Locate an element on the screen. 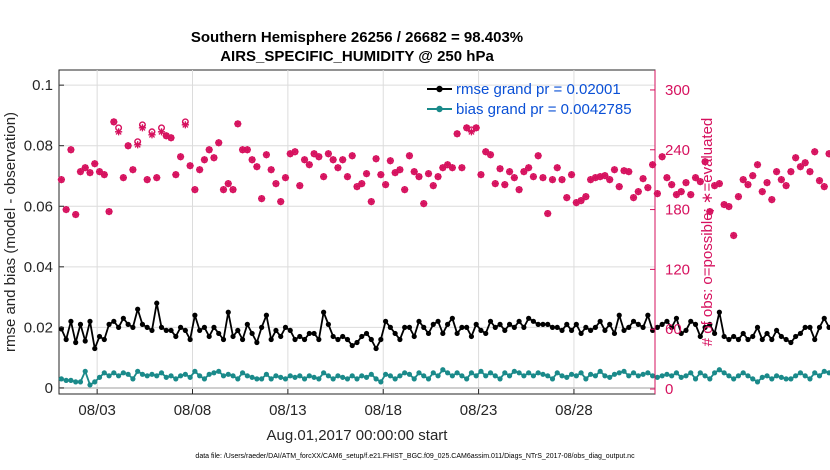  x-axis-ticks: 08/03 08/08 08/13 08/18 08/23 08/28 is located at coordinates (335, 404).